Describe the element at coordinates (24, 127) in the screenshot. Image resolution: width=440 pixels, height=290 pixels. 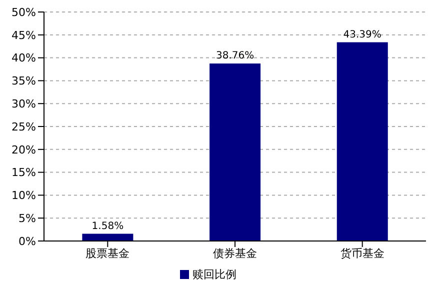
I see `y-tick-label: 25%` at that location.